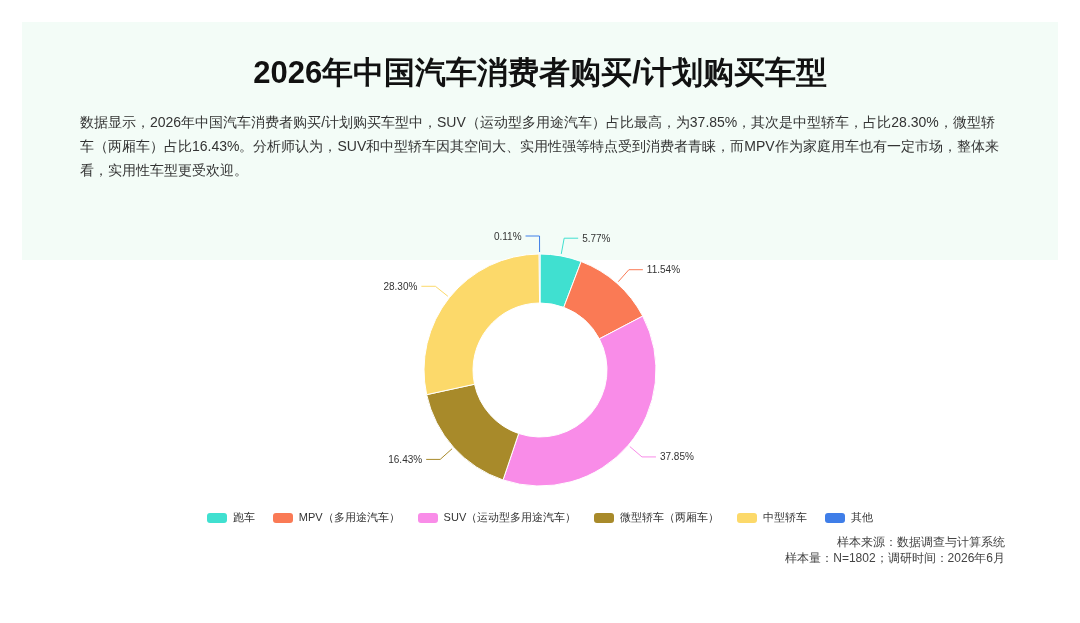 The image size is (1080, 623). I want to click on legend-label: 其他, so click(862, 517).